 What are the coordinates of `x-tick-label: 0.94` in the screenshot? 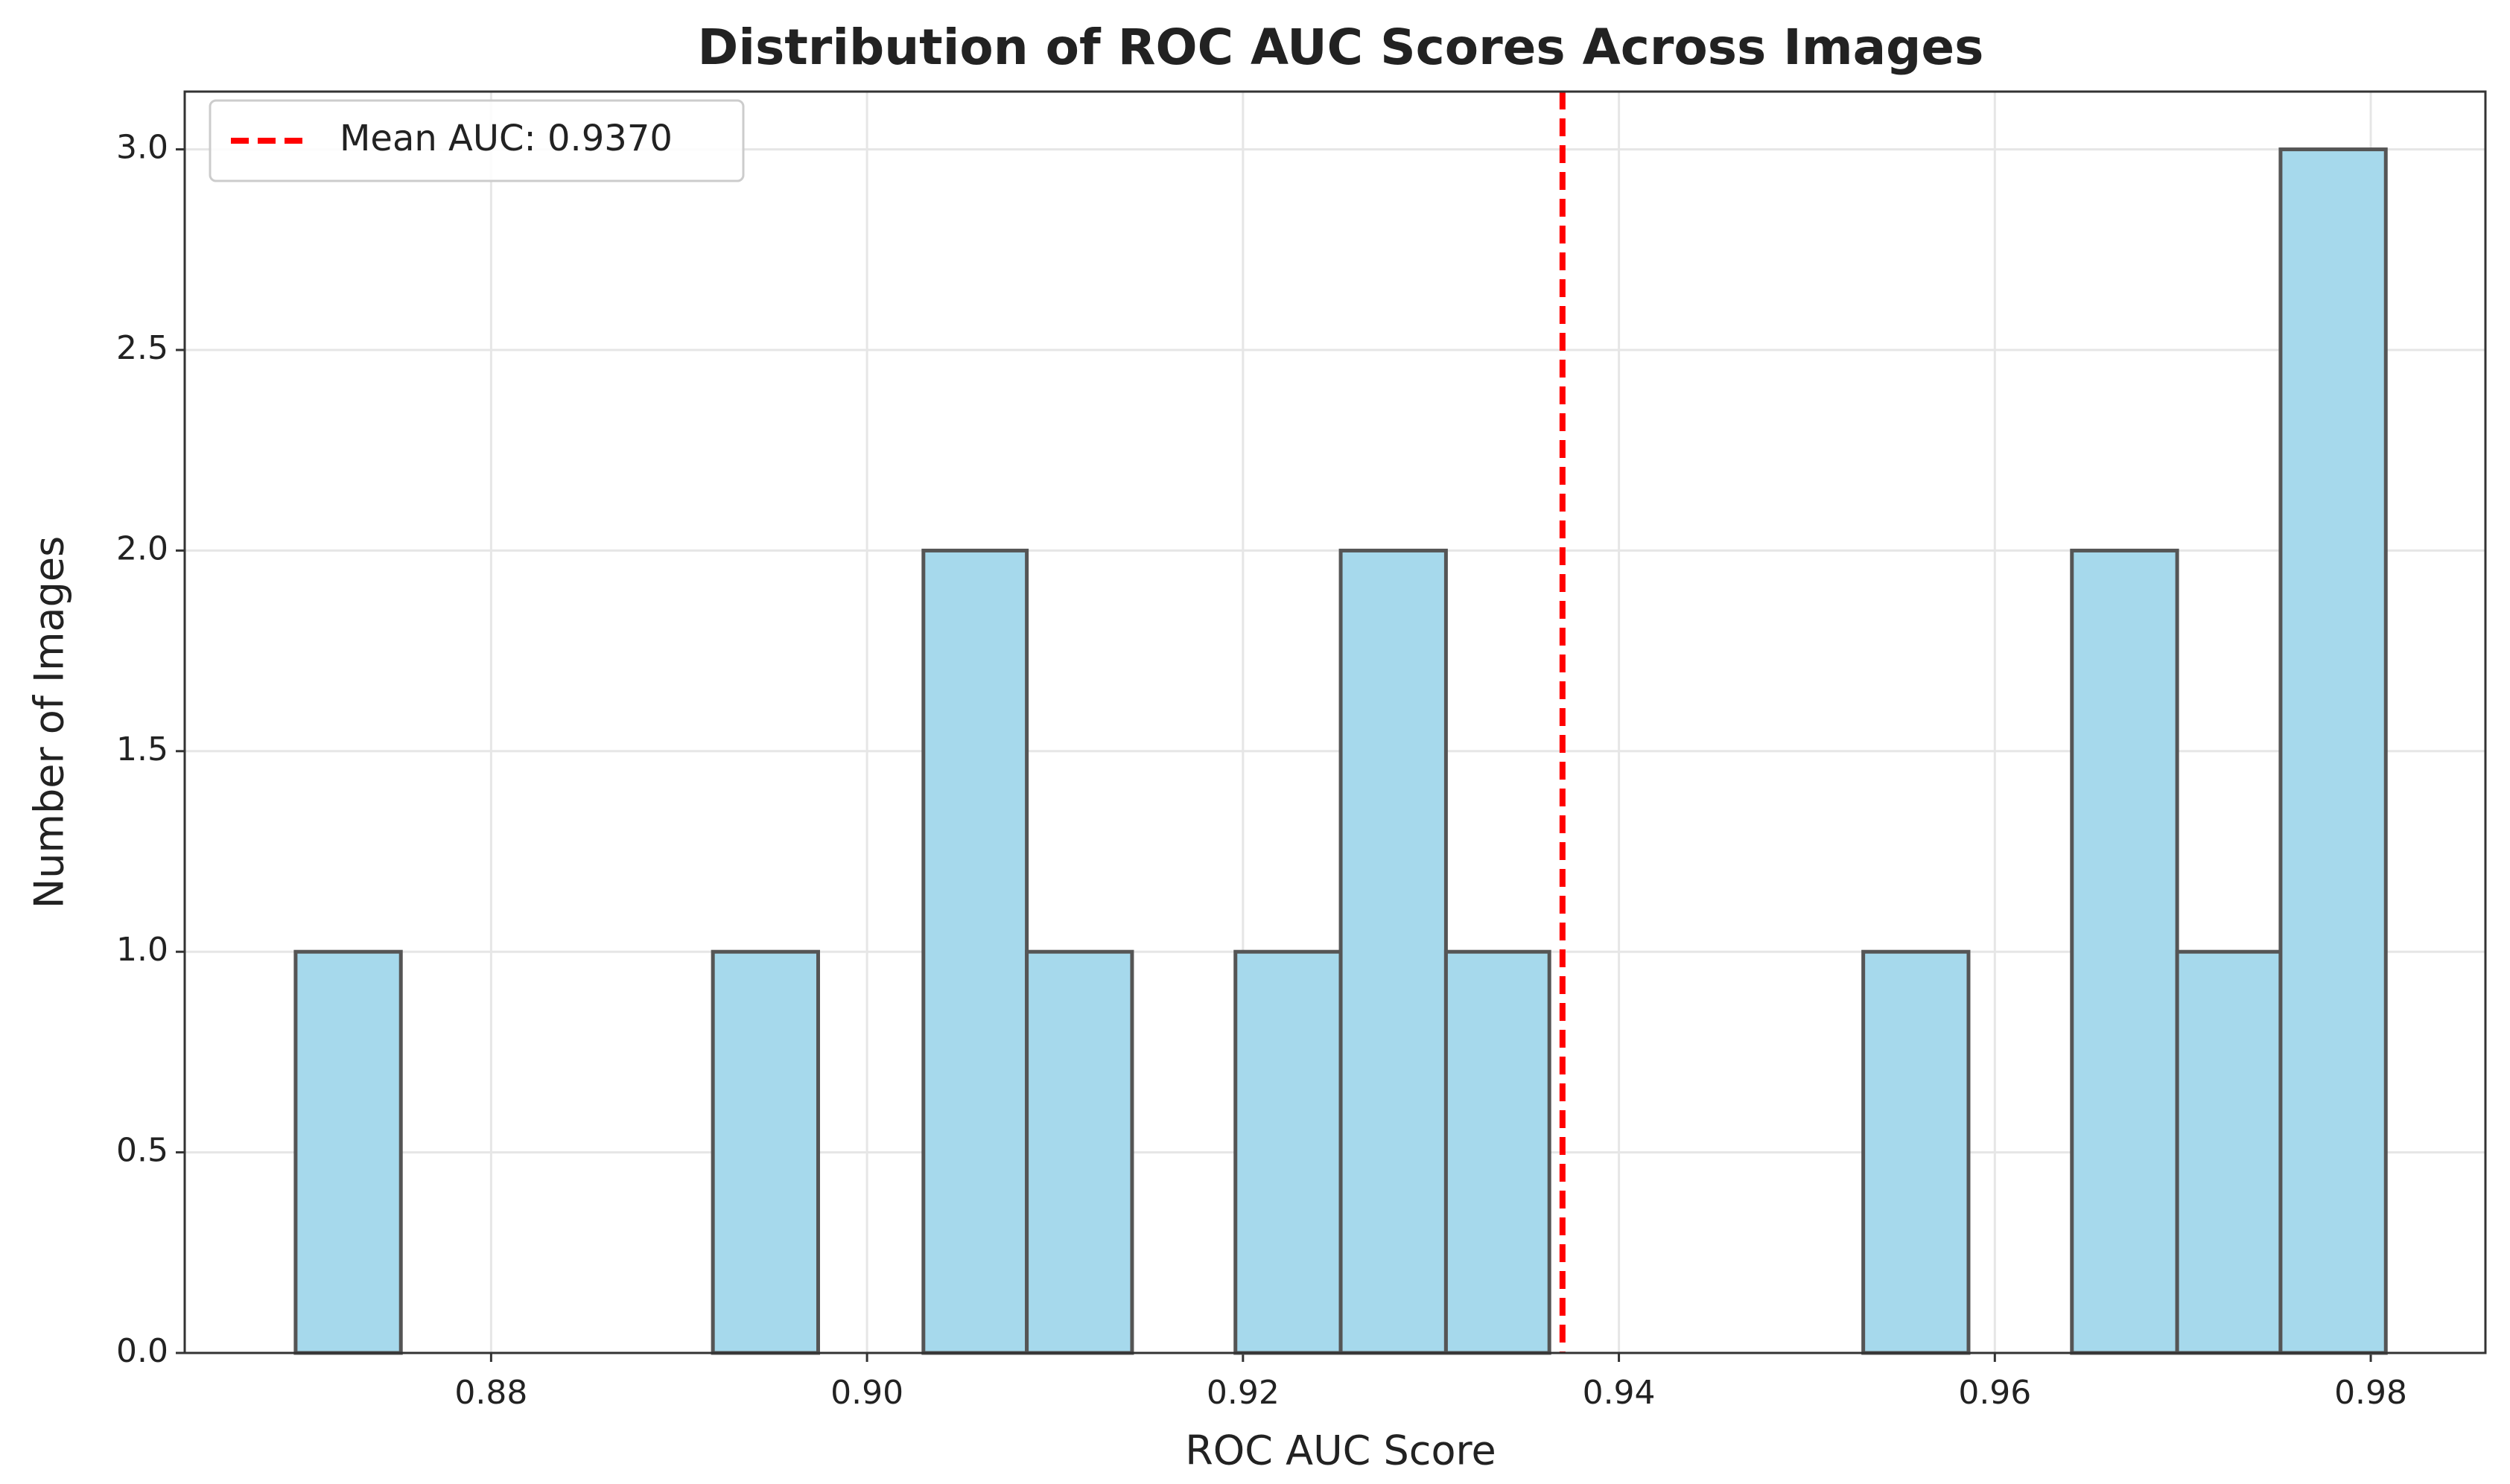 It's located at (1619, 1393).